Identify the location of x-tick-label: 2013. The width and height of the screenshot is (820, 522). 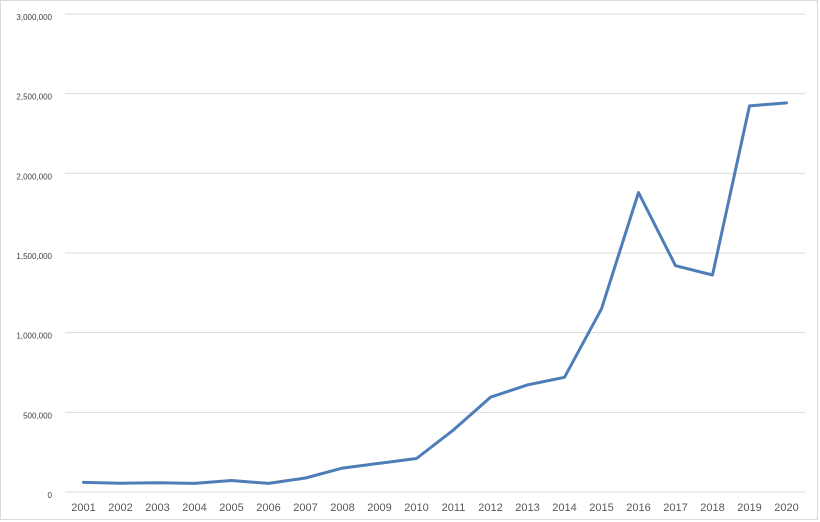
(527, 508).